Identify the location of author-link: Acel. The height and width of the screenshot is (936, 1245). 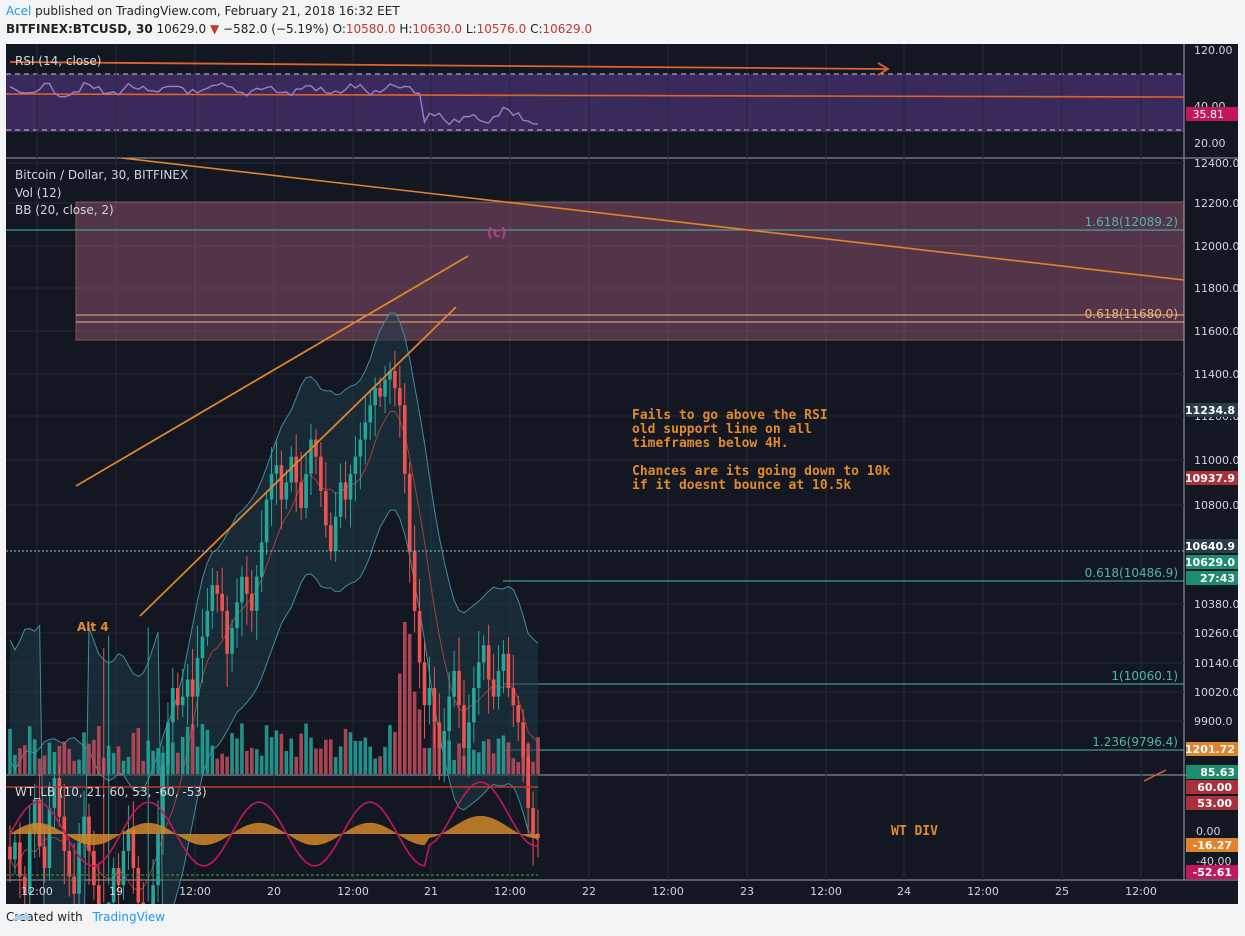
(19, 11).